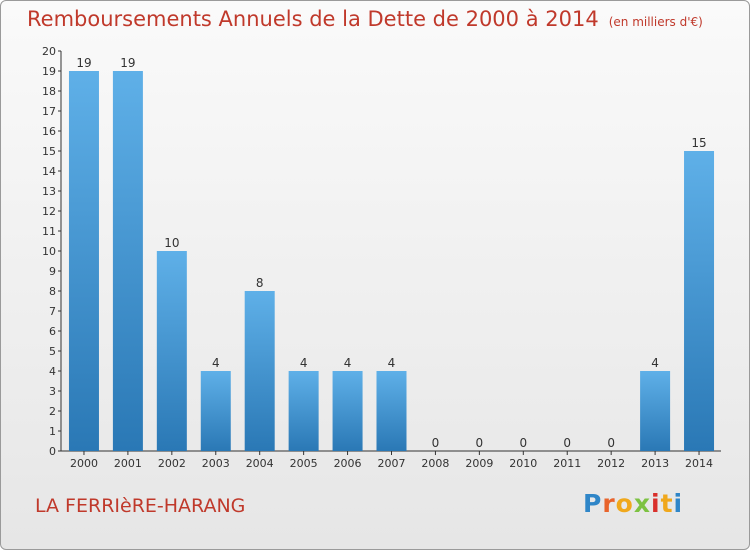 This screenshot has height=550, width=750. I want to click on y-tick-label: 11, so click(49, 231).